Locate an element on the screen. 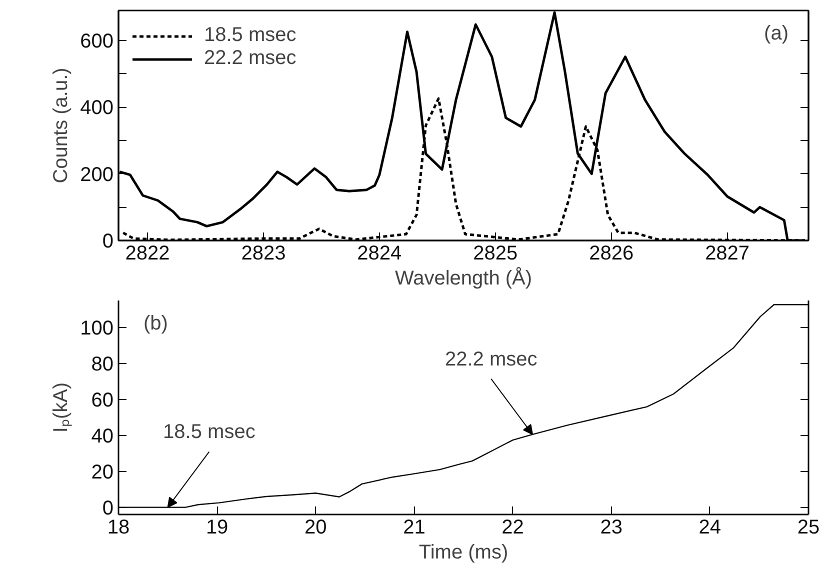 This screenshot has width=823, height=566. y-tick-label: 100 is located at coordinates (97, 328).